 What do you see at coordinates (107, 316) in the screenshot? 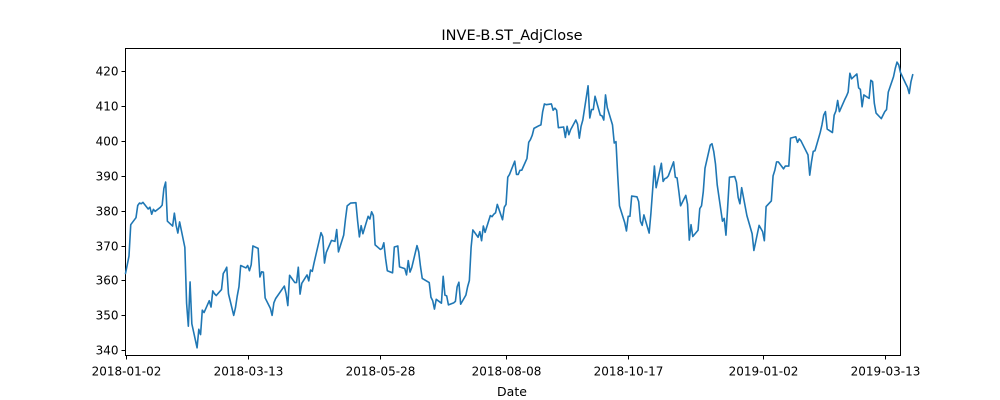
I see `y-tick-label: 350` at bounding box center [107, 316].